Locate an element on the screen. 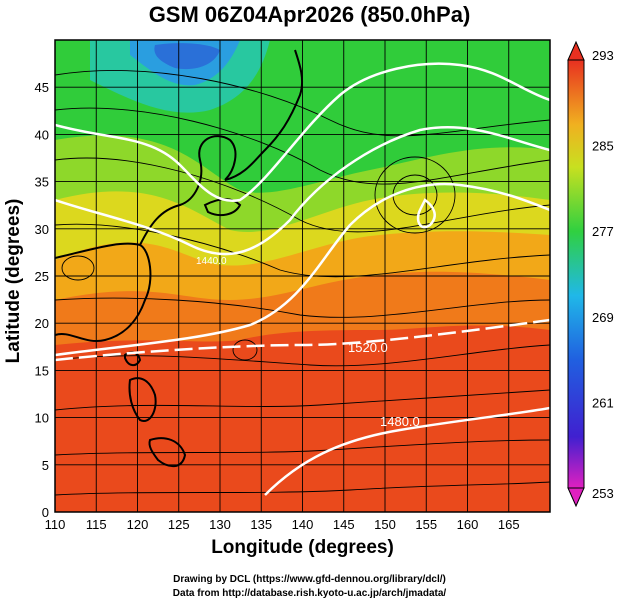  colorbar: 293 285 277 269 261 253 is located at coordinates (590, 274).